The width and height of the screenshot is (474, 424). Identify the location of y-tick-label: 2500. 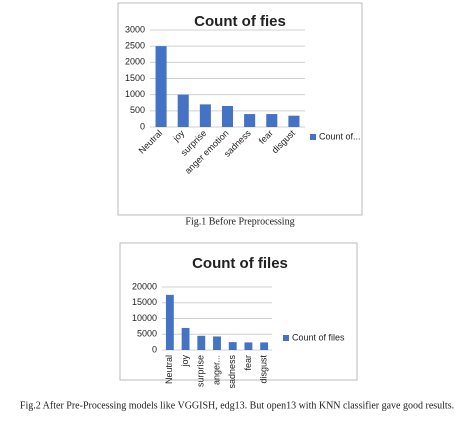
(135, 46).